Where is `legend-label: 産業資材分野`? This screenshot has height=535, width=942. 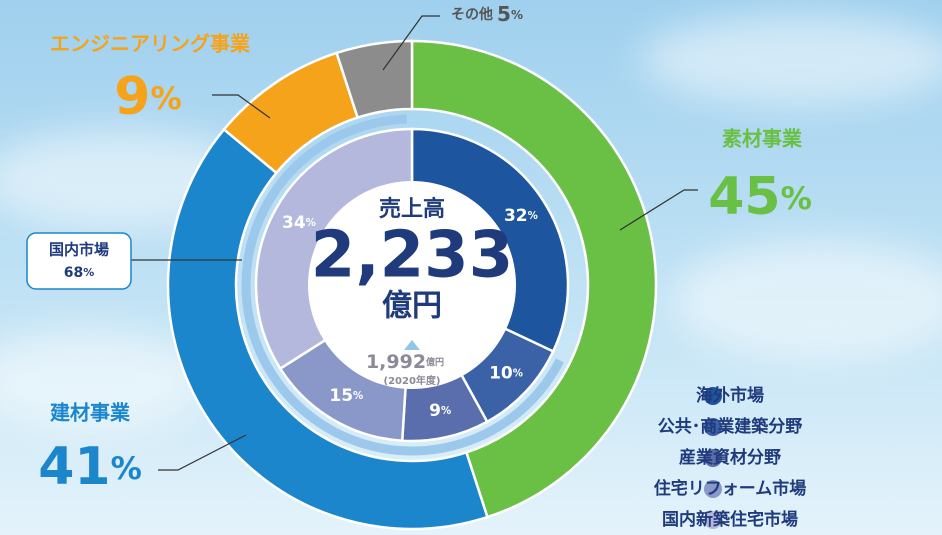
legend-label: 産業資材分野 is located at coordinates (730, 457).